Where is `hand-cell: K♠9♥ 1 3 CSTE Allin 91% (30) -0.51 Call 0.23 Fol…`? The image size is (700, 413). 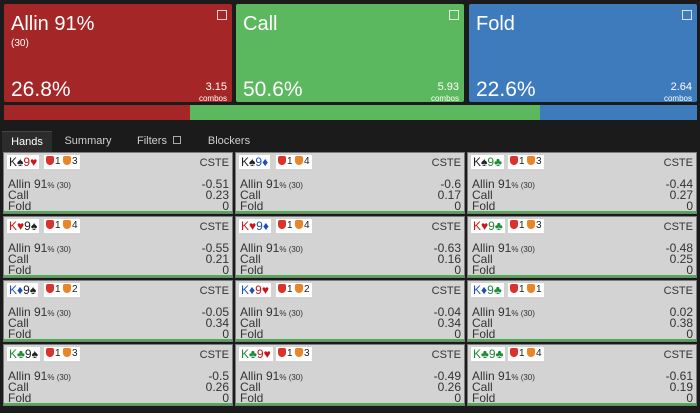 hand-cell: K♠9♥ 1 3 CSTE Allin 91% (30) -0.51 Call 0.23 Fol… is located at coordinates (118, 183).